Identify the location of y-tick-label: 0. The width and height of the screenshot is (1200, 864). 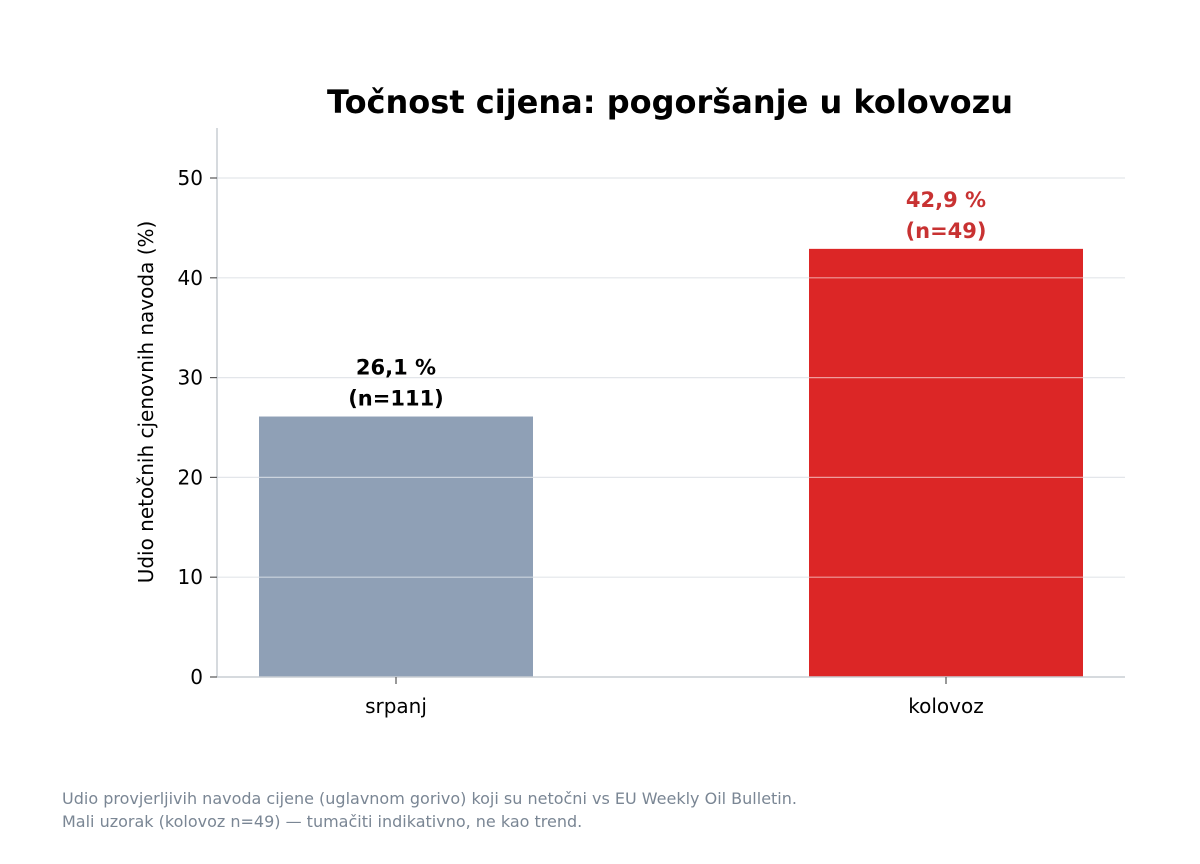
(196, 677).